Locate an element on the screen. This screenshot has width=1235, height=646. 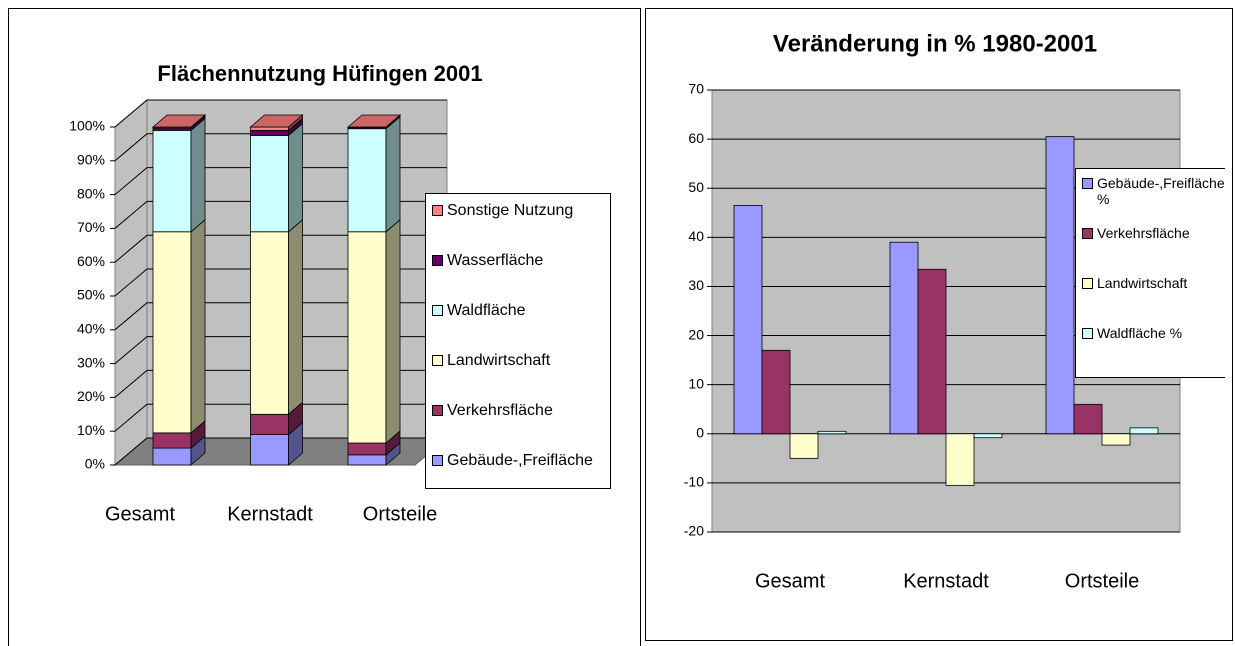
legend-entry: Wasserfläche is located at coordinates (519, 261).